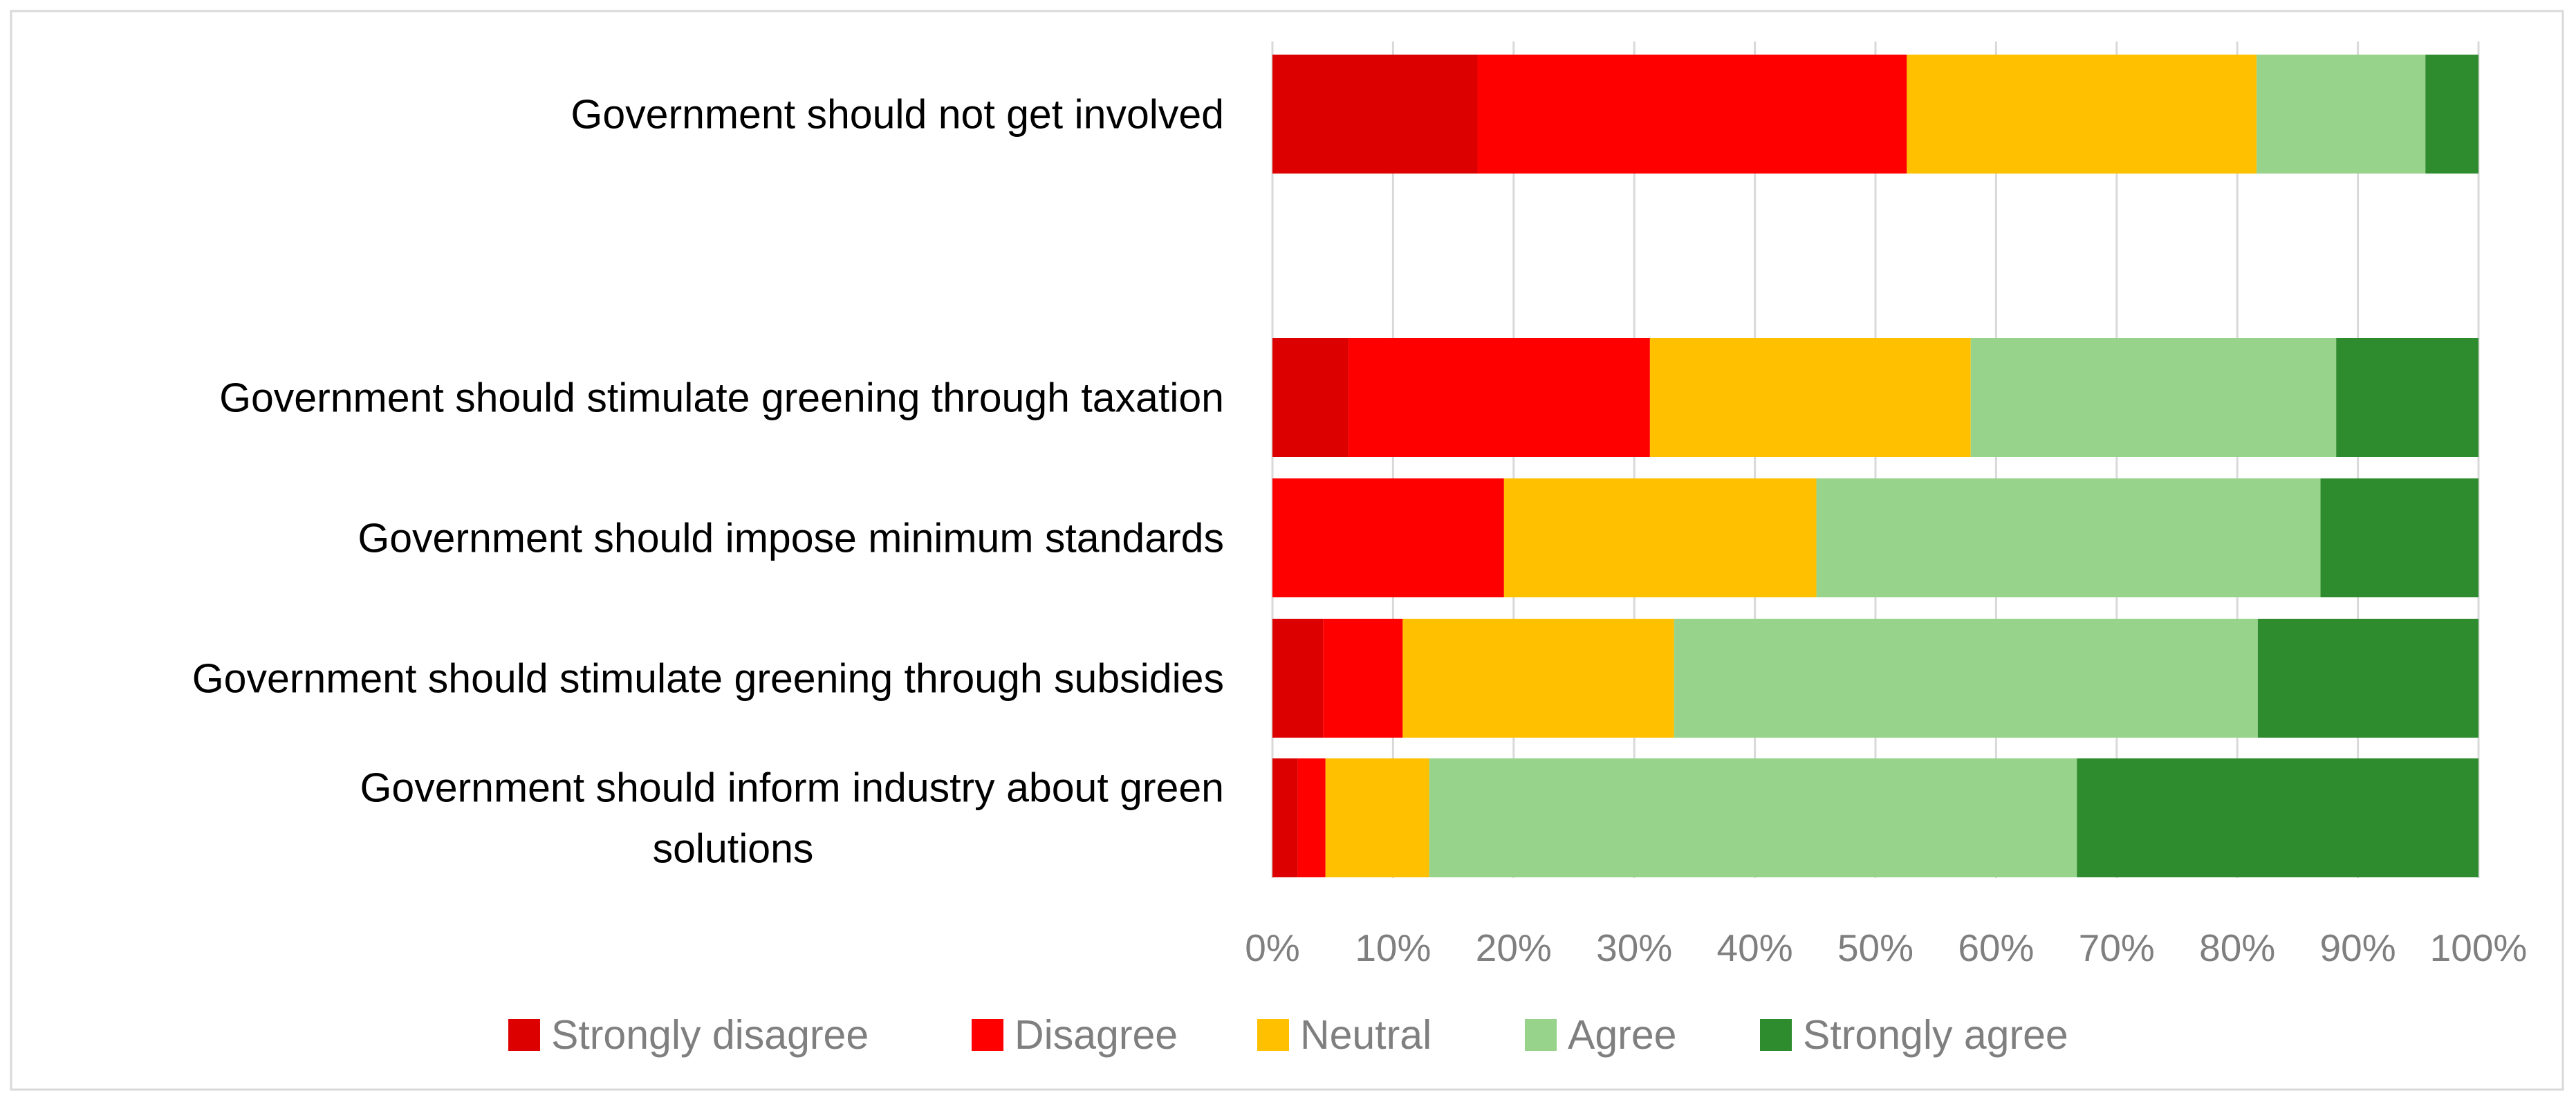 This screenshot has width=2576, height=1102. I want to click on x-tick-label: 30%, so click(1634, 948).